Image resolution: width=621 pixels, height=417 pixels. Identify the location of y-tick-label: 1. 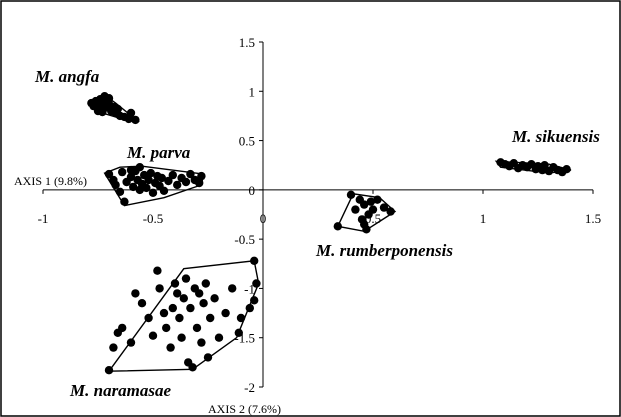
(252, 91).